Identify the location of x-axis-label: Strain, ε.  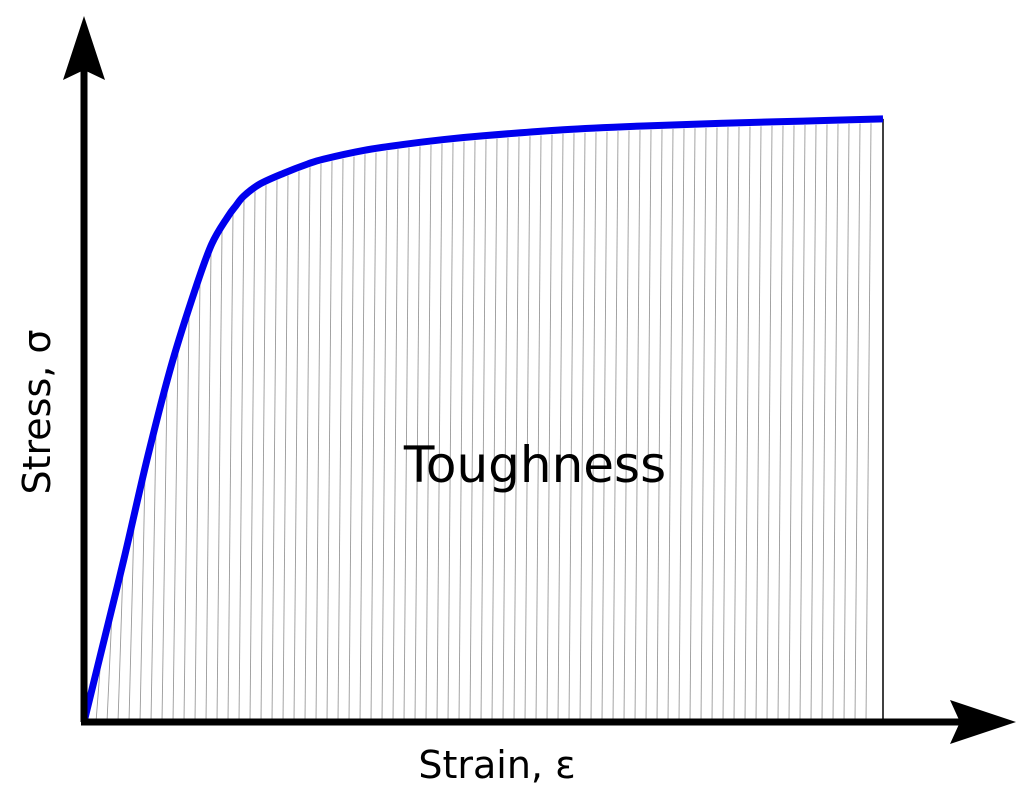
(496, 765).